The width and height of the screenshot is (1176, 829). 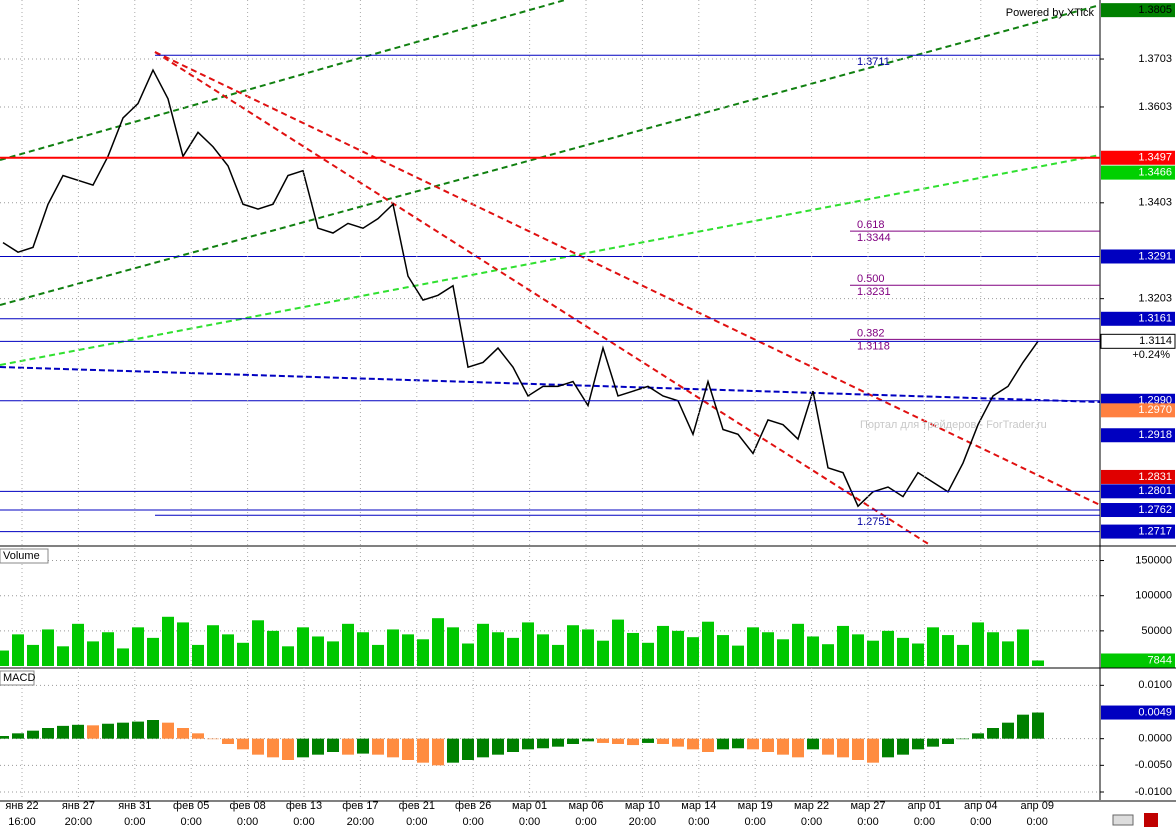 What do you see at coordinates (1155, 256) in the screenshot?
I see `price-box-label: 1.3291` at bounding box center [1155, 256].